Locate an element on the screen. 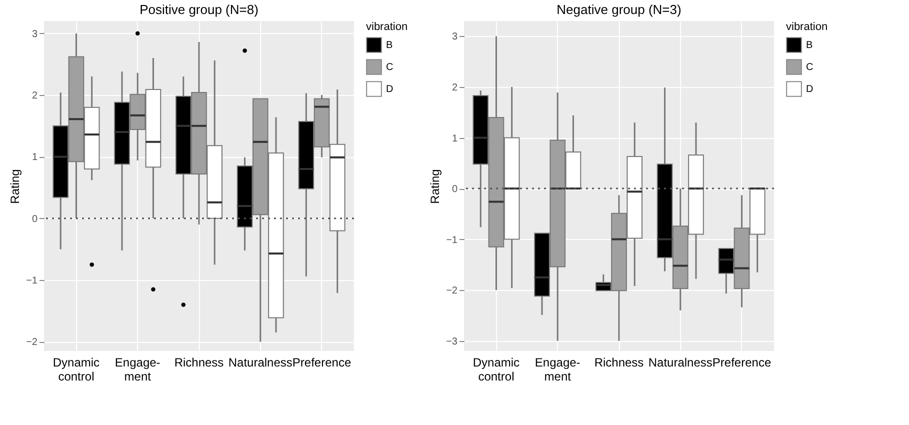  chart-title: Positive group (N=8) is located at coordinates (199, 9).